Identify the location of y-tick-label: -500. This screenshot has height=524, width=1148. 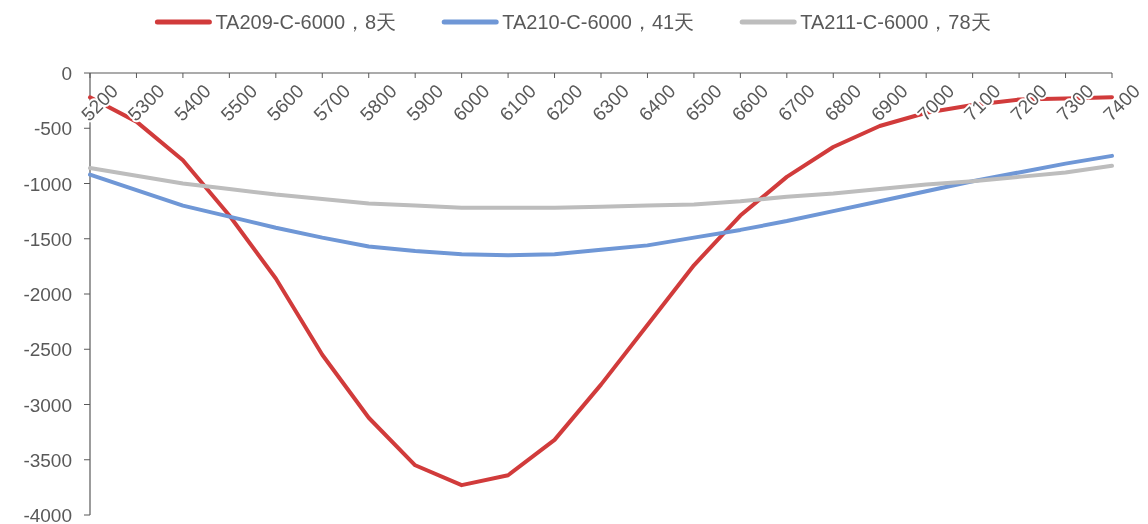
(52, 129).